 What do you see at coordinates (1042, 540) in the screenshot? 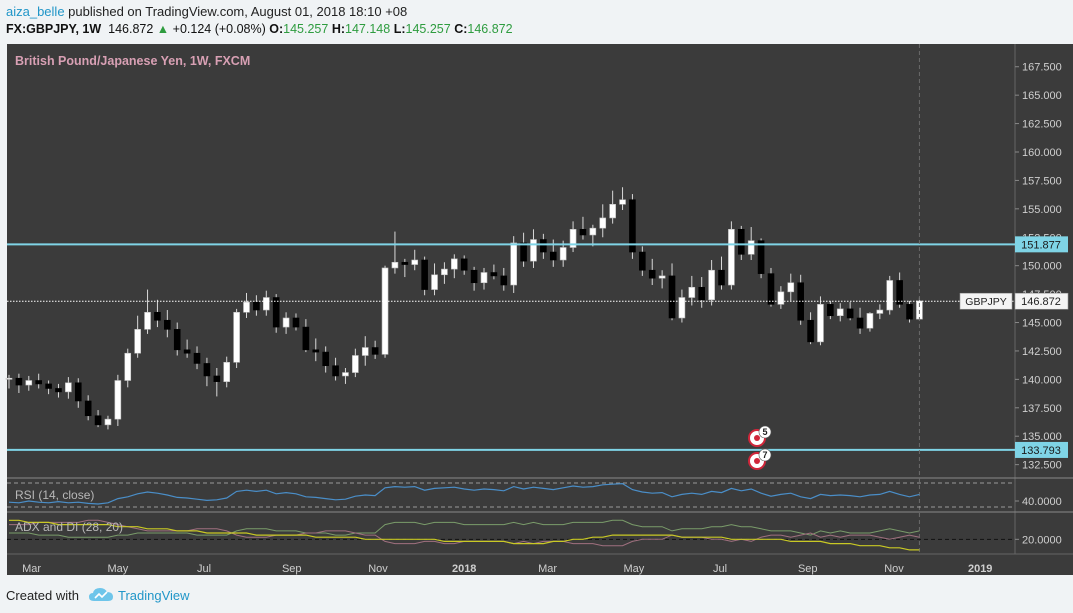
I see `adx-tick-label: 20.0000` at bounding box center [1042, 540].